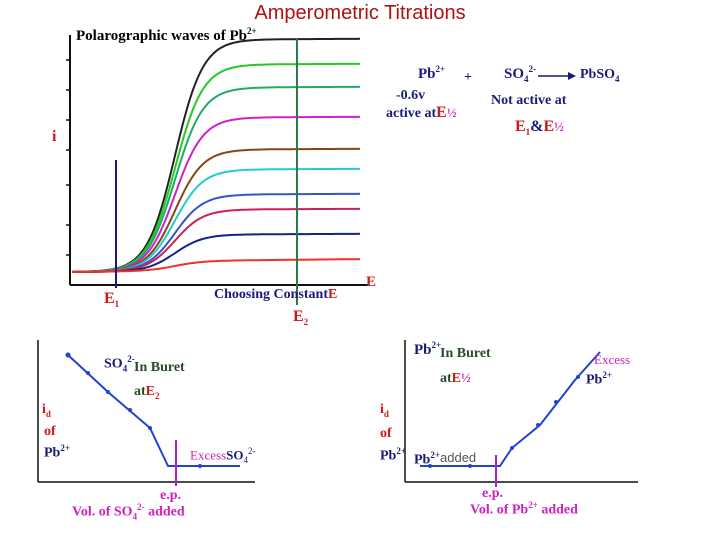 The image size is (720, 540). Describe the element at coordinates (170, 495) in the screenshot. I see `left-ep-label: e.p.` at that location.